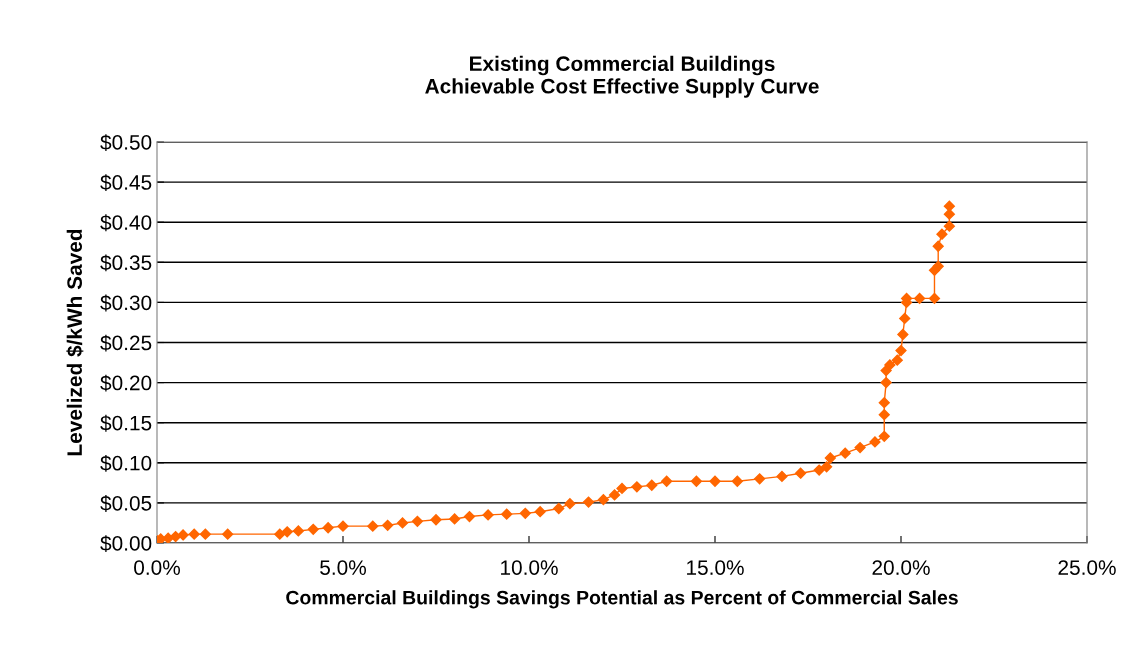 The height and width of the screenshot is (654, 1135). Describe the element at coordinates (126, 263) in the screenshot. I see `y-tick-label: $0.35` at that location.